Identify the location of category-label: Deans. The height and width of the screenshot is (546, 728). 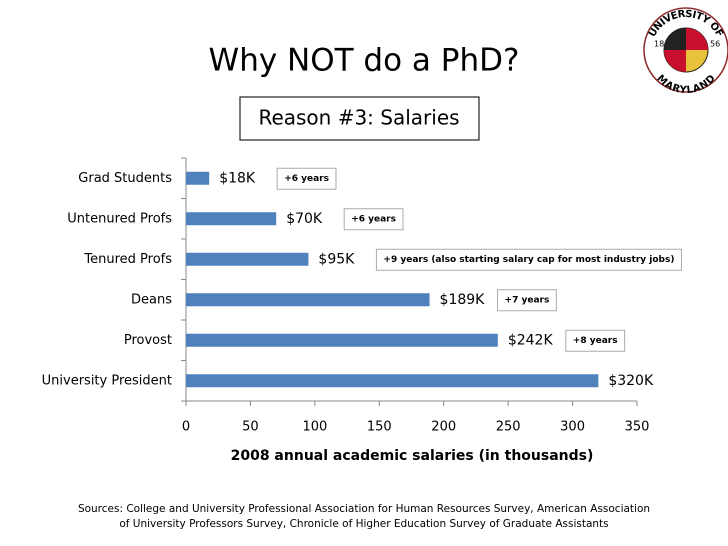
(151, 299).